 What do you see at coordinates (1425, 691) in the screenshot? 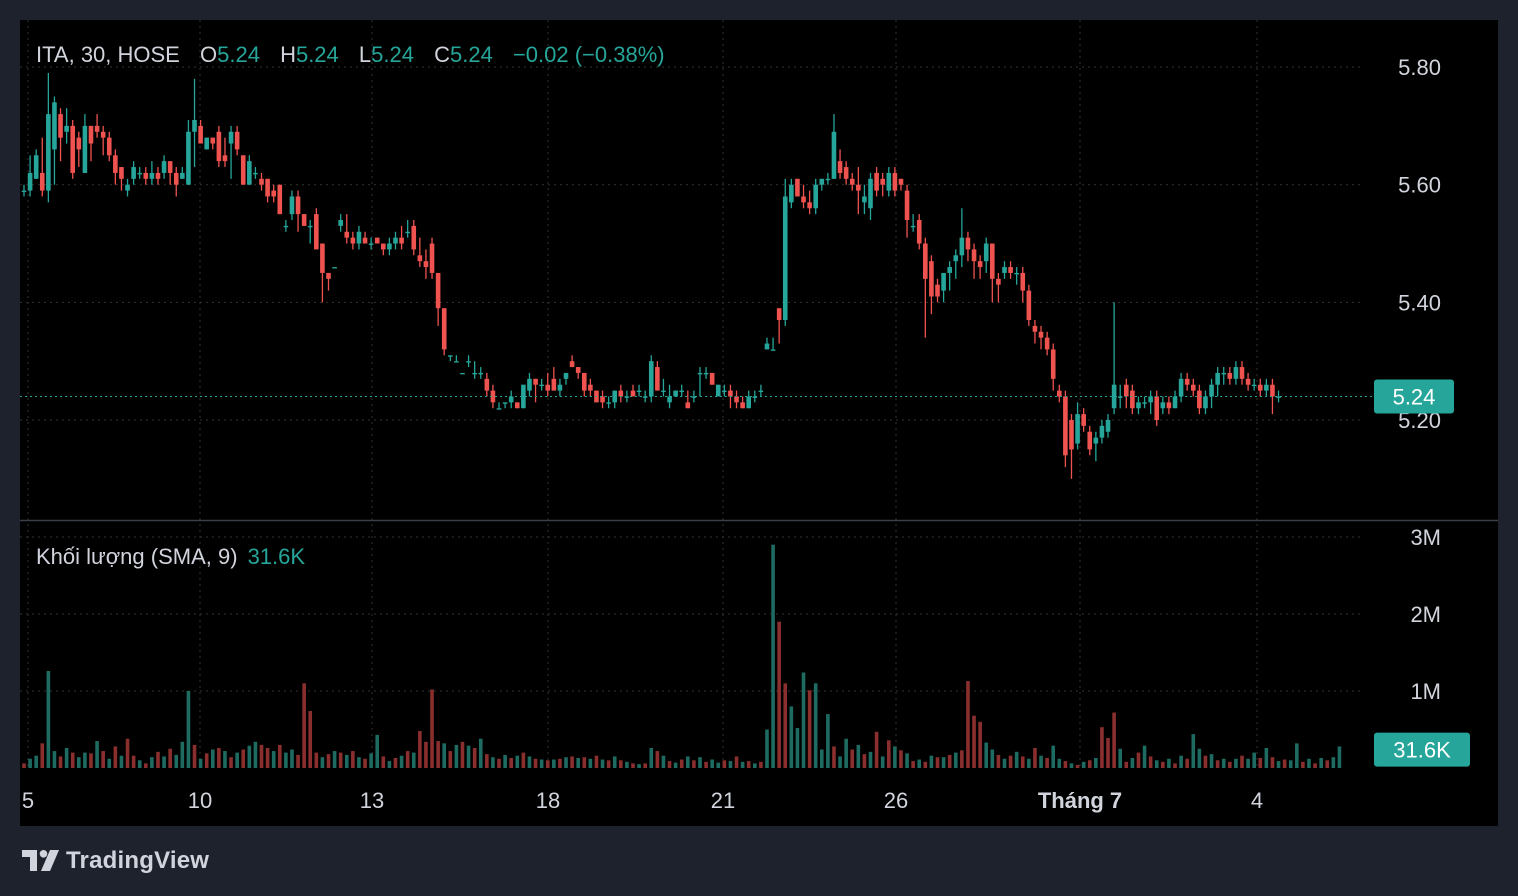
I see `volume-tick-label: 1M` at bounding box center [1425, 691].